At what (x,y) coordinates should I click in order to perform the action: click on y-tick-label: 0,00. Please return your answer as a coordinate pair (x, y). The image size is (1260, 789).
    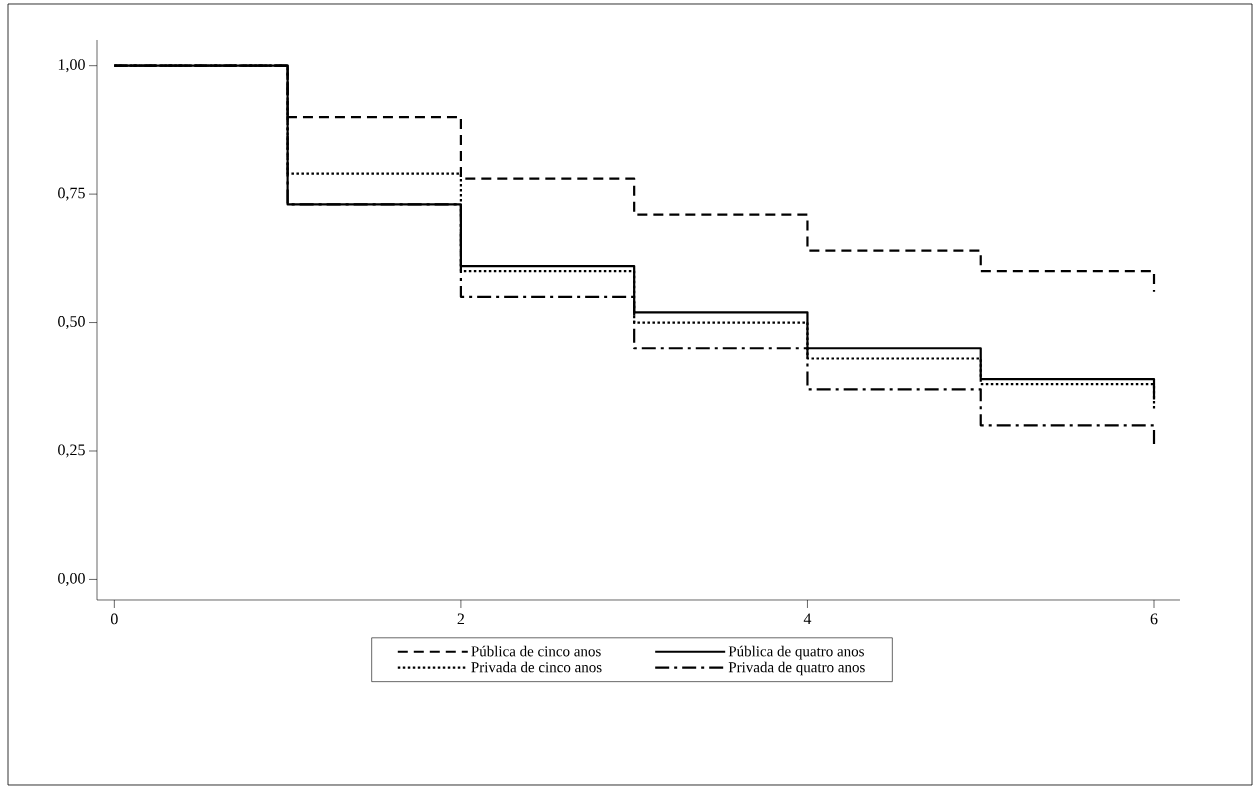
    Looking at the image, I should click on (71, 579).